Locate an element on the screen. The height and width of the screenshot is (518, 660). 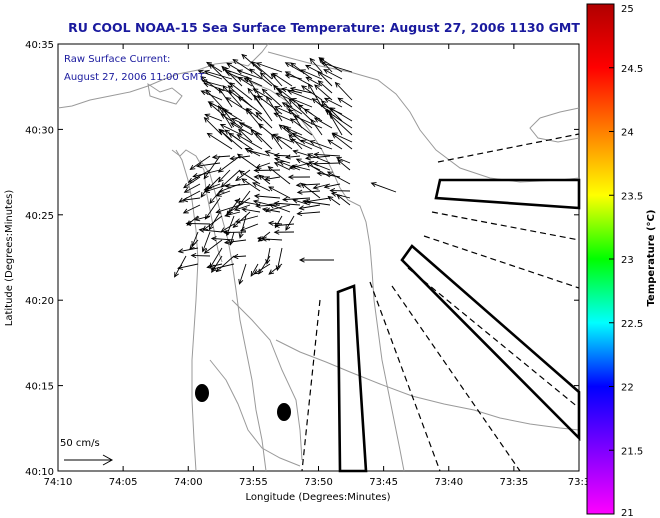
contour-south-lower is located at coordinates (255, 413).